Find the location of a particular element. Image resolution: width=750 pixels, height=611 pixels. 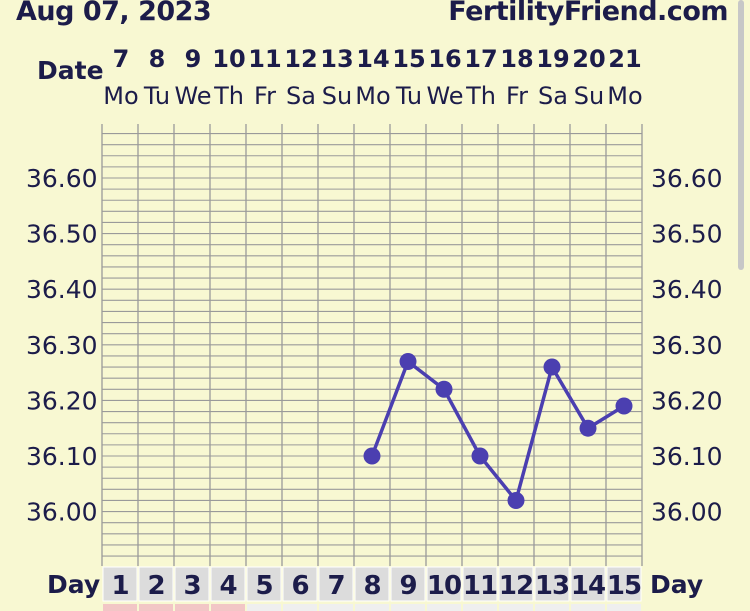

day-number-label: 6 is located at coordinates (299, 586).